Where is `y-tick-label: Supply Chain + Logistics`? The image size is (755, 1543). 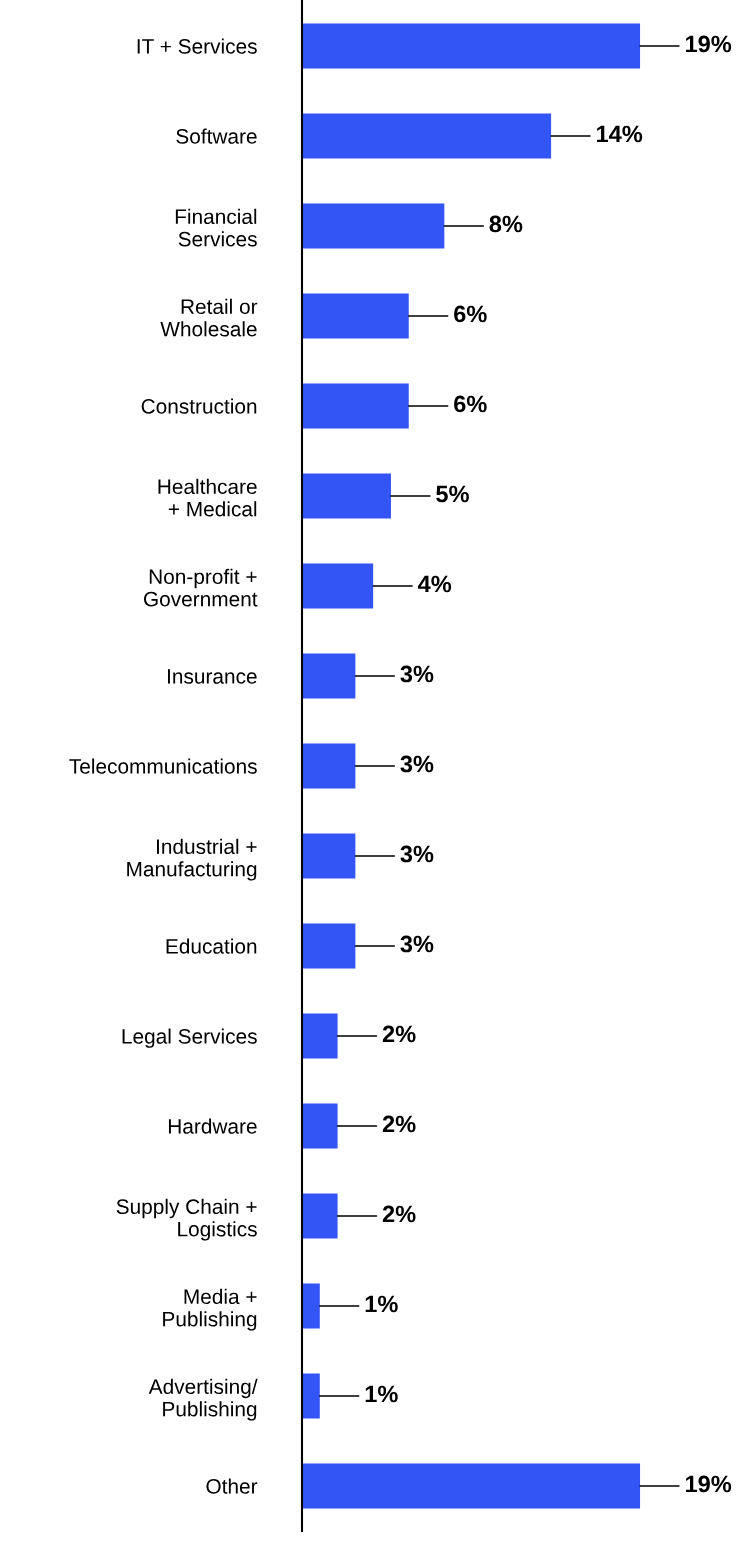
y-tick-label: Supply Chain + Logistics is located at coordinates (186, 1219).